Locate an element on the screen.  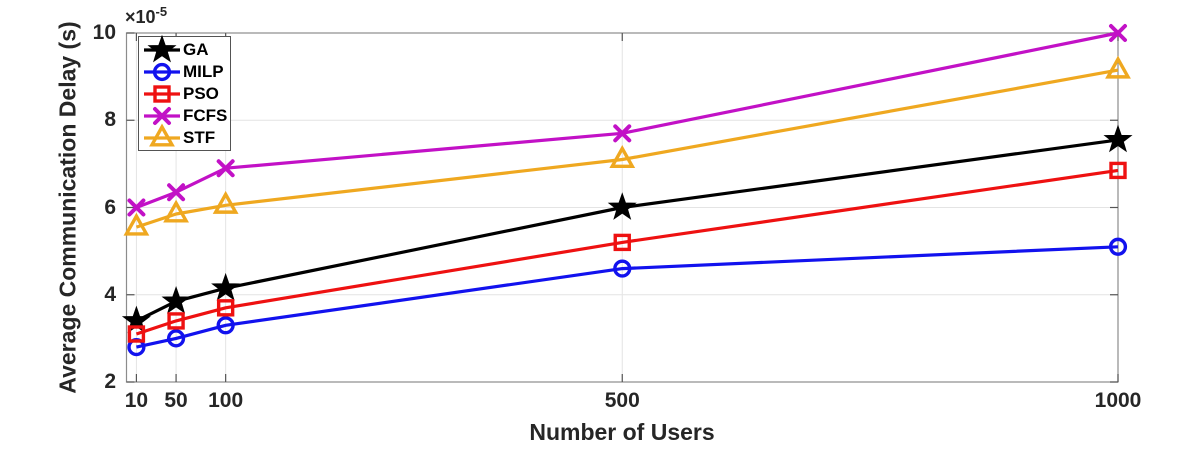
legend-item-fcfs: FCFS is located at coordinates (186, 116).